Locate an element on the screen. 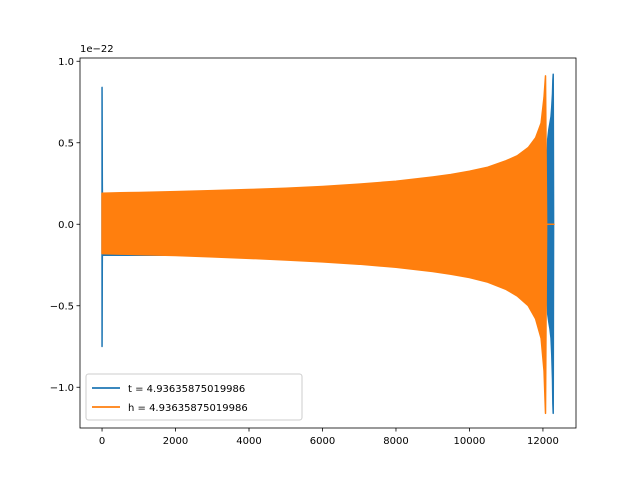 The height and width of the screenshot is (480, 640). y-tick-label: 0.5 is located at coordinates (66, 143).